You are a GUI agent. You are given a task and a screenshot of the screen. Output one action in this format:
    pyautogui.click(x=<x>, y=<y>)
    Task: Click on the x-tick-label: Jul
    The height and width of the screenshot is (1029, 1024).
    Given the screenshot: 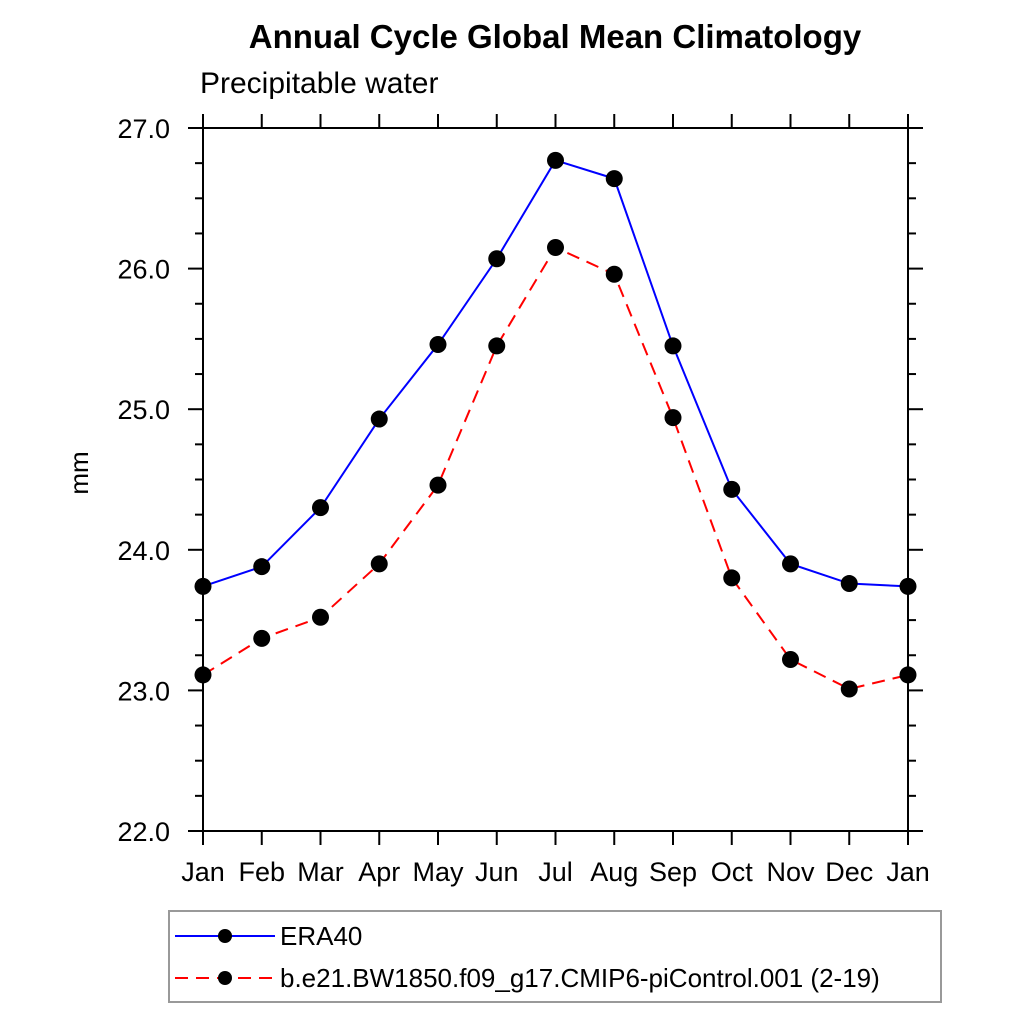 What is the action you would take?
    pyautogui.click(x=555, y=872)
    